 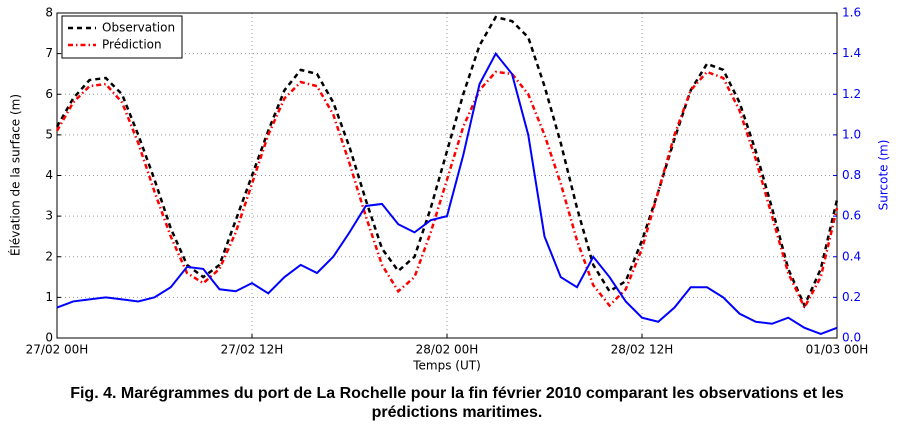 I want to click on x-tick-label: 27/02 12H, so click(x=252, y=350).